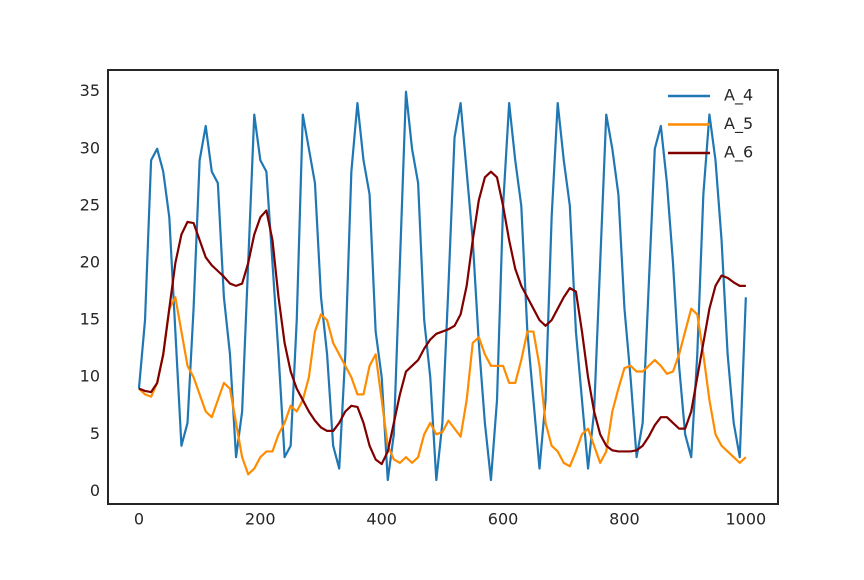 The height and width of the screenshot is (580, 864). I want to click on y-tick-label: 0, so click(95, 490).